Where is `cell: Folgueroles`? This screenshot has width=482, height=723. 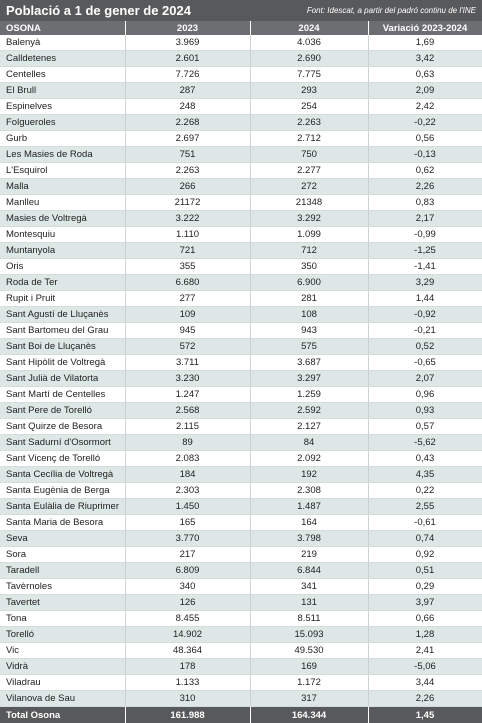 cell: Folgueroles is located at coordinates (62, 123).